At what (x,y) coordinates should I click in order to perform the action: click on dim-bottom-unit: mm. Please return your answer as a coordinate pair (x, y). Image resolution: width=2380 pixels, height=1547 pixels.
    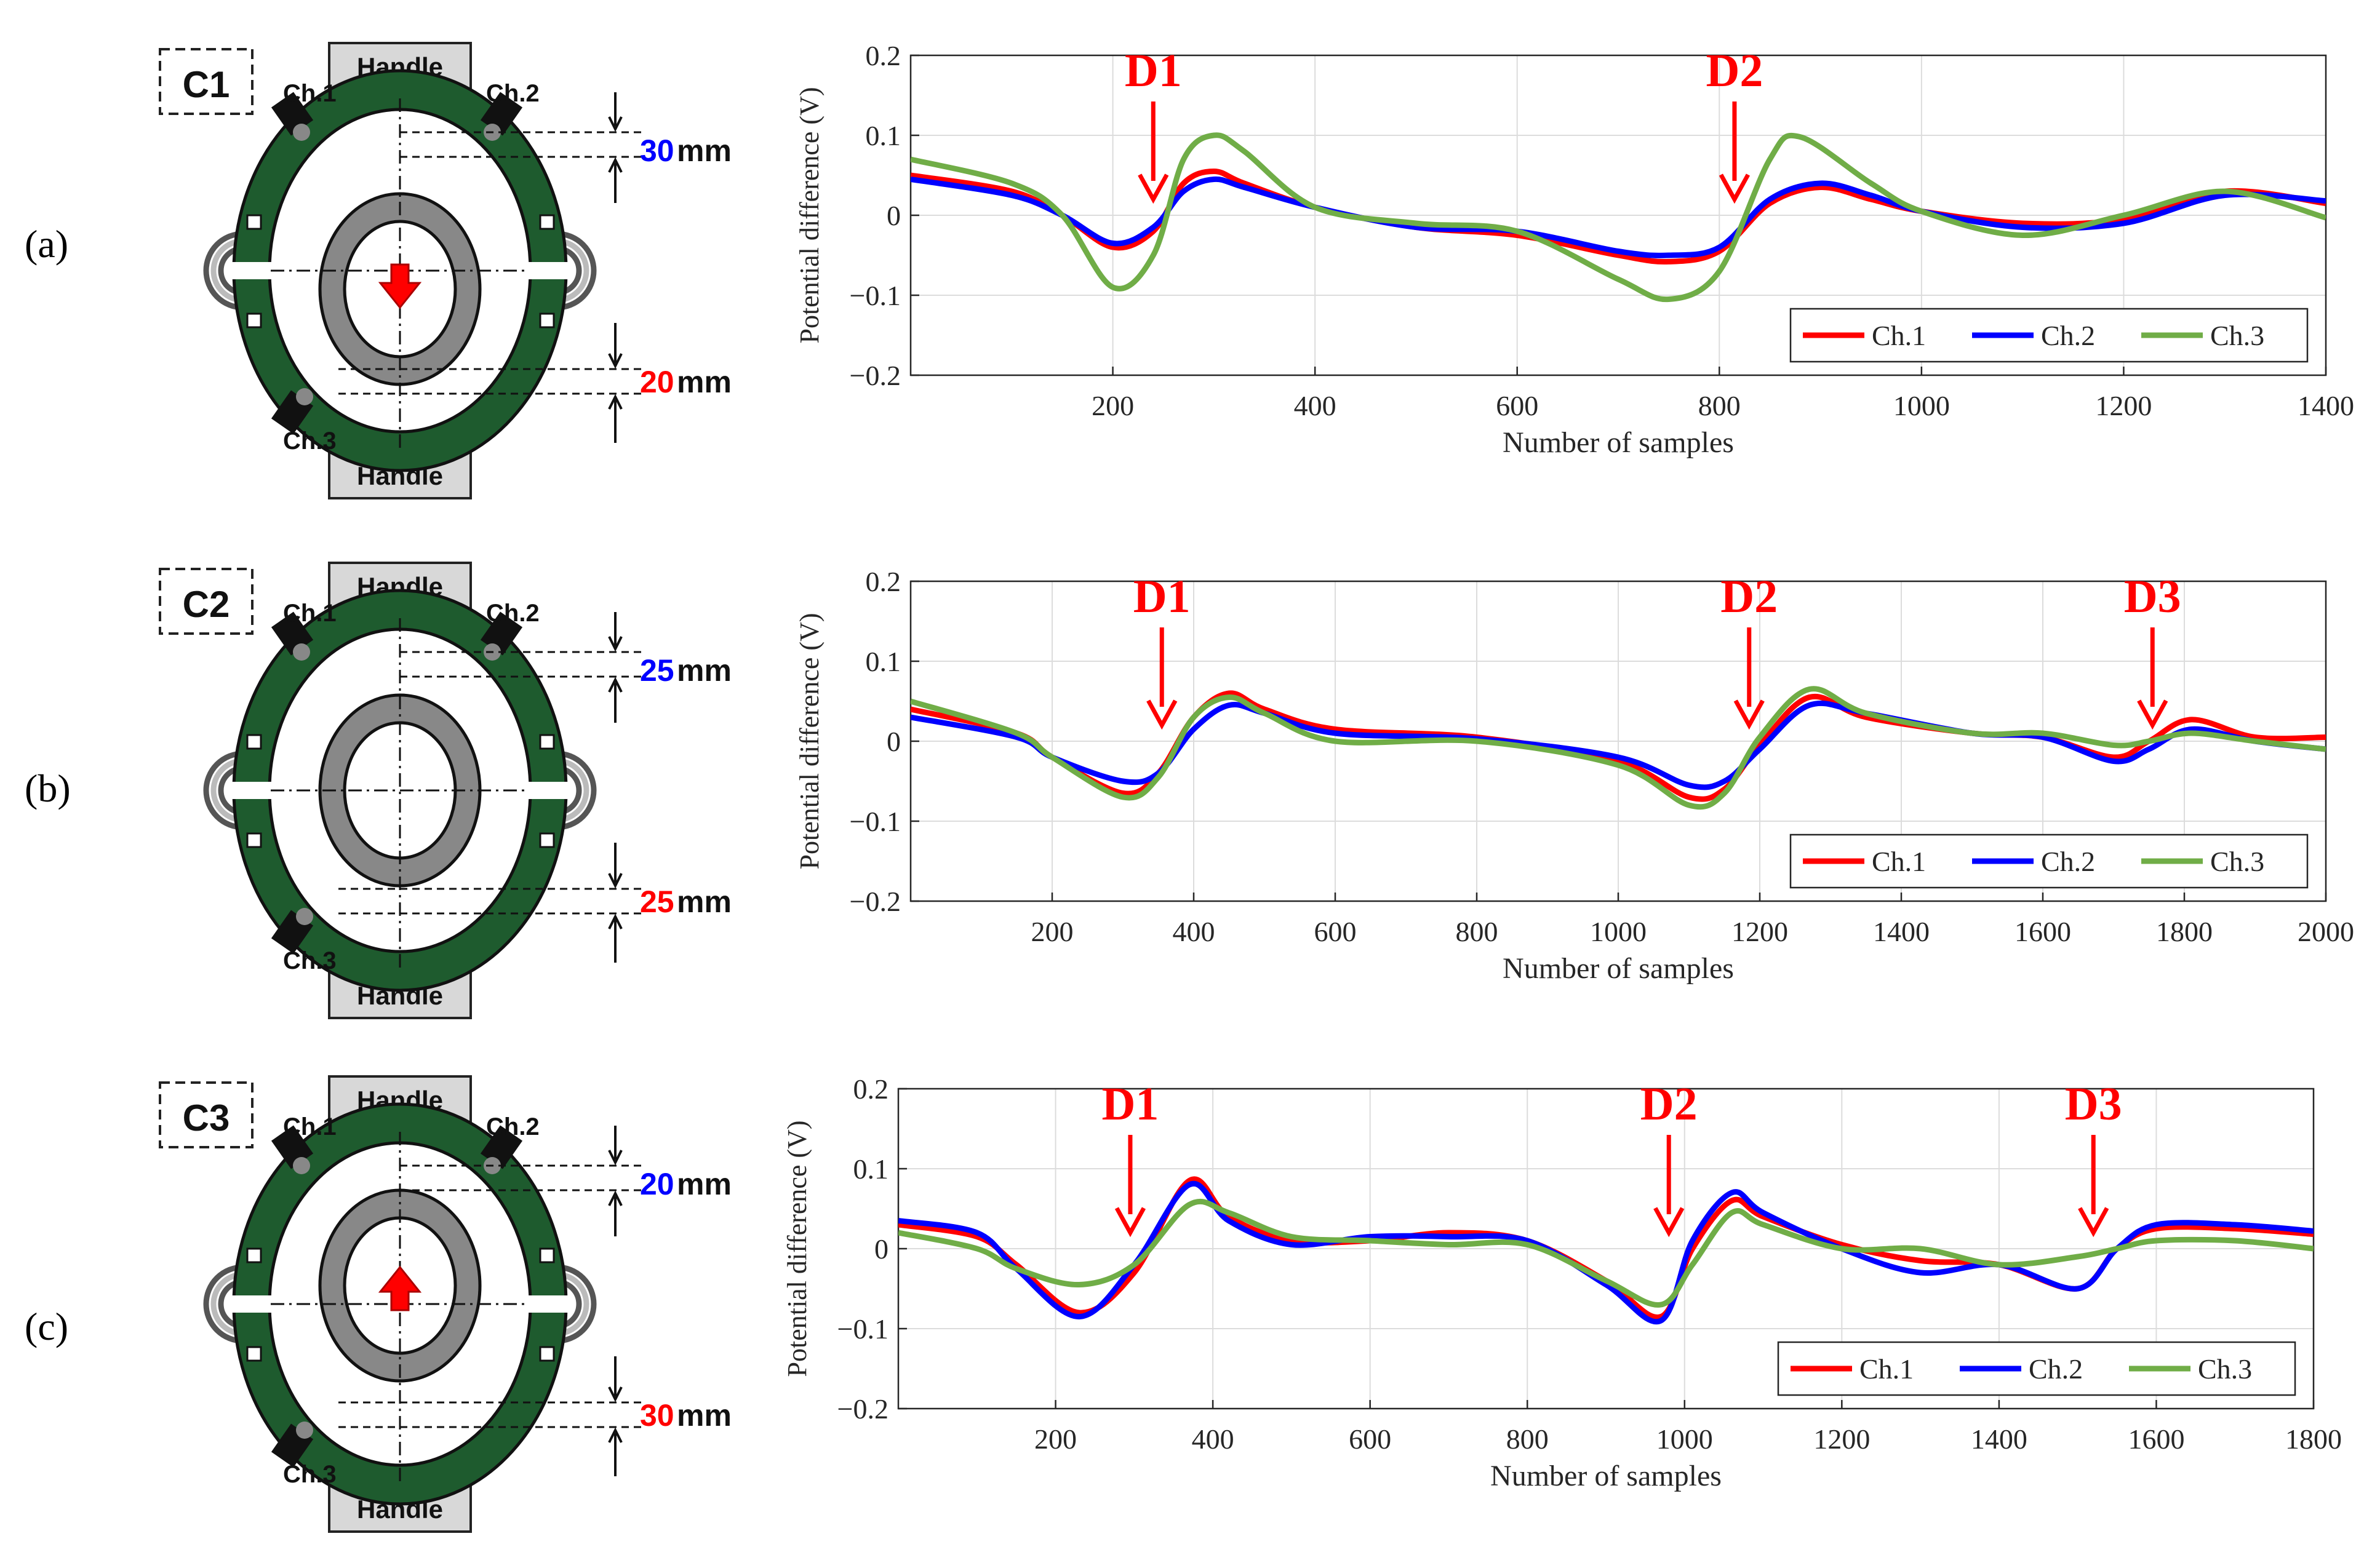
    Looking at the image, I should click on (704, 1415).